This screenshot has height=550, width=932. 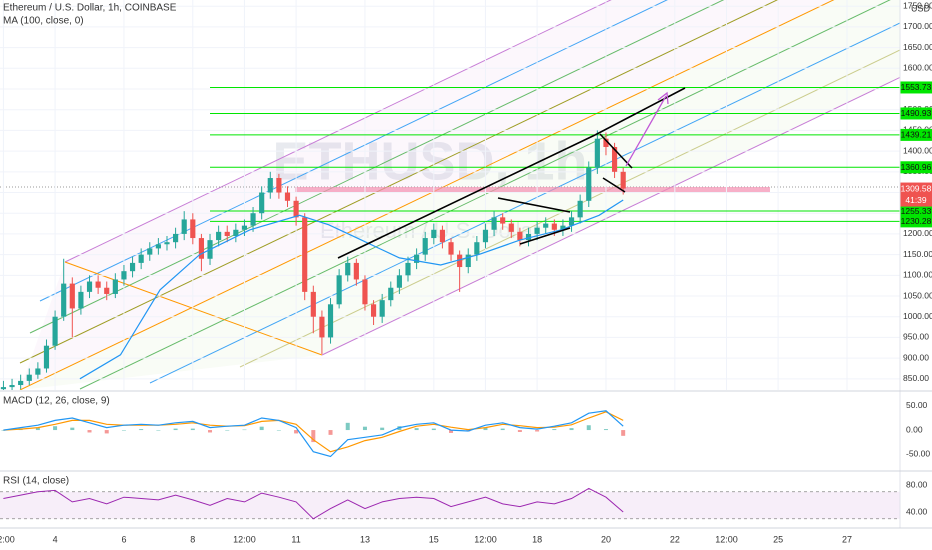 I want to click on rsi-line, so click(x=313, y=503).